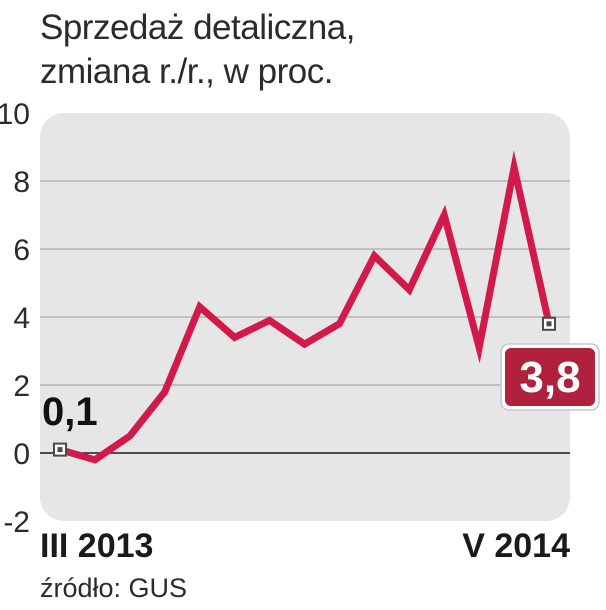 Image resolution: width=606 pixels, height=610 pixels. Describe the element at coordinates (21, 454) in the screenshot. I see `y-tick-label: 0` at that location.